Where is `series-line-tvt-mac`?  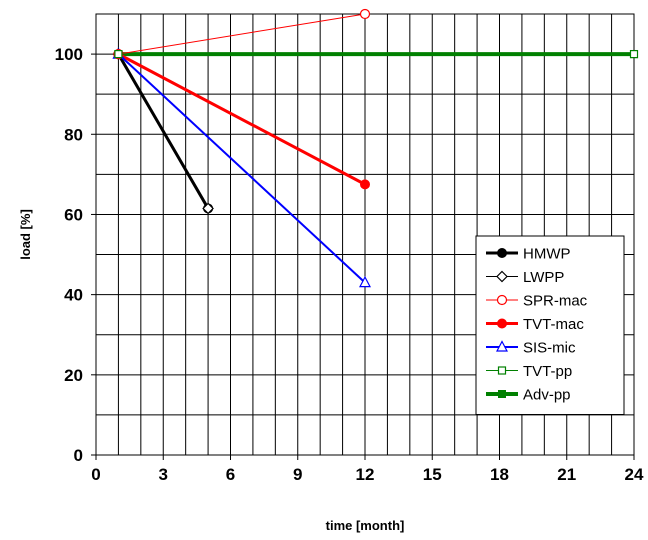 series-line-tvt-mac is located at coordinates (241, 119).